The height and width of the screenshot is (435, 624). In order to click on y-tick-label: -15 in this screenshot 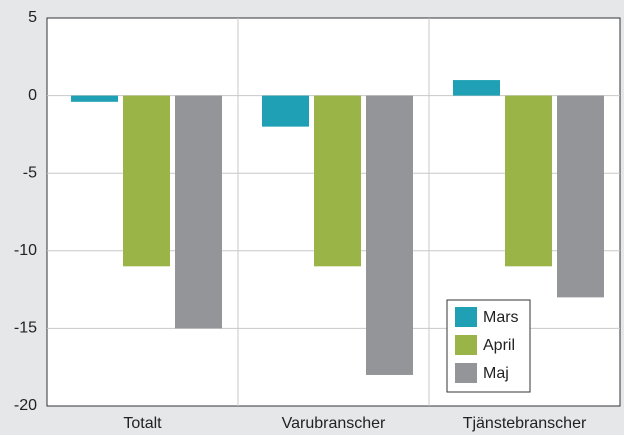, I will do `click(25, 328)`.